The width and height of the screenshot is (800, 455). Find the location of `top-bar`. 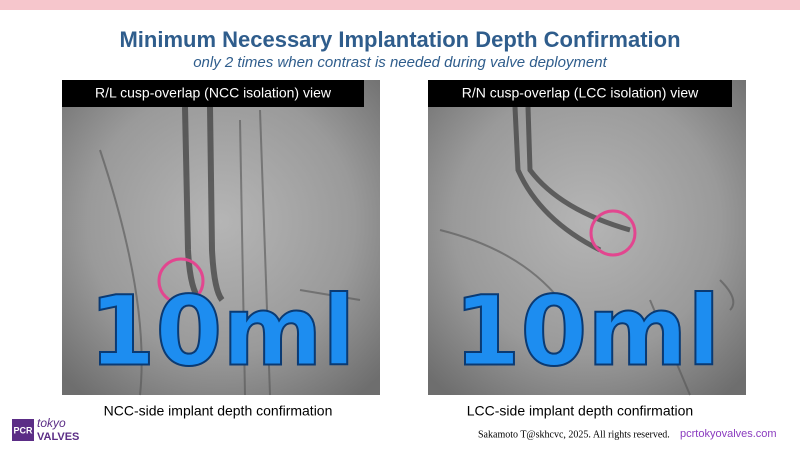

top-bar is located at coordinates (400, 5).